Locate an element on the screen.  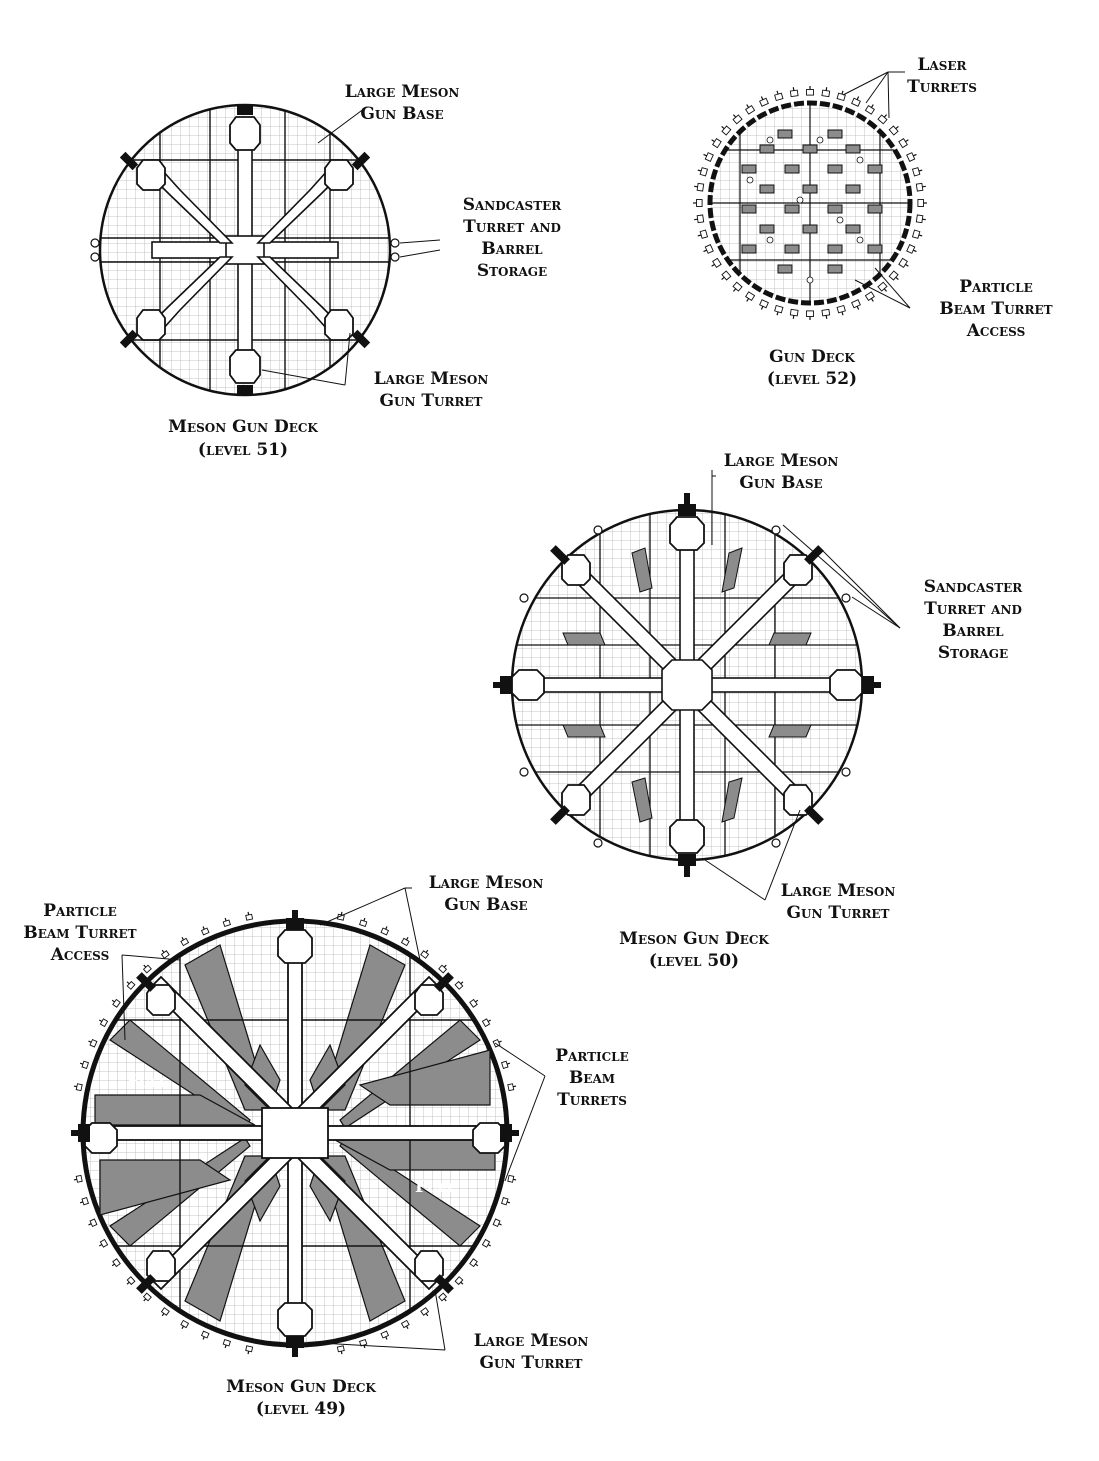
label-51-sandcaster-2: Turret and is located at coordinates (512, 227).